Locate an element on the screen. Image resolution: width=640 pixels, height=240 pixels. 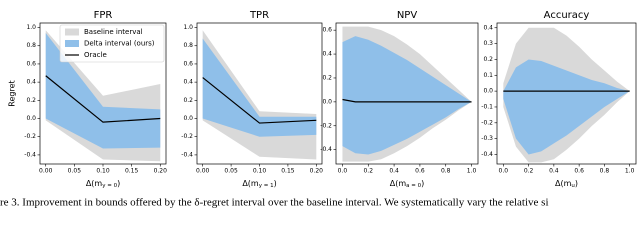
y-tick-label: -0.3 is located at coordinates (487, 138).